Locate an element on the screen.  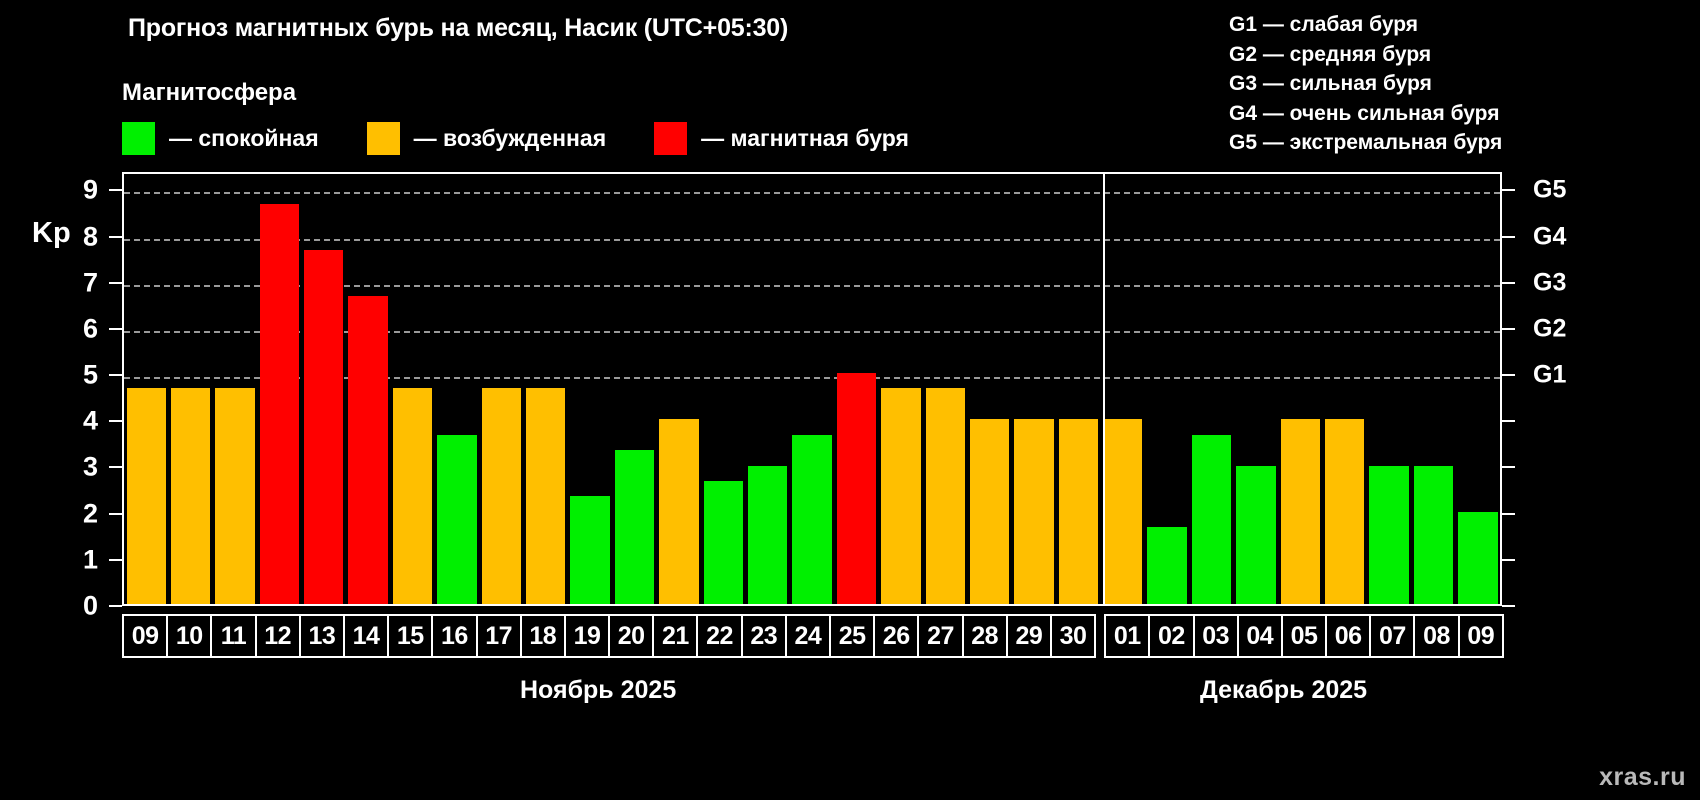
date-cell: 14 is located at coordinates (366, 636).